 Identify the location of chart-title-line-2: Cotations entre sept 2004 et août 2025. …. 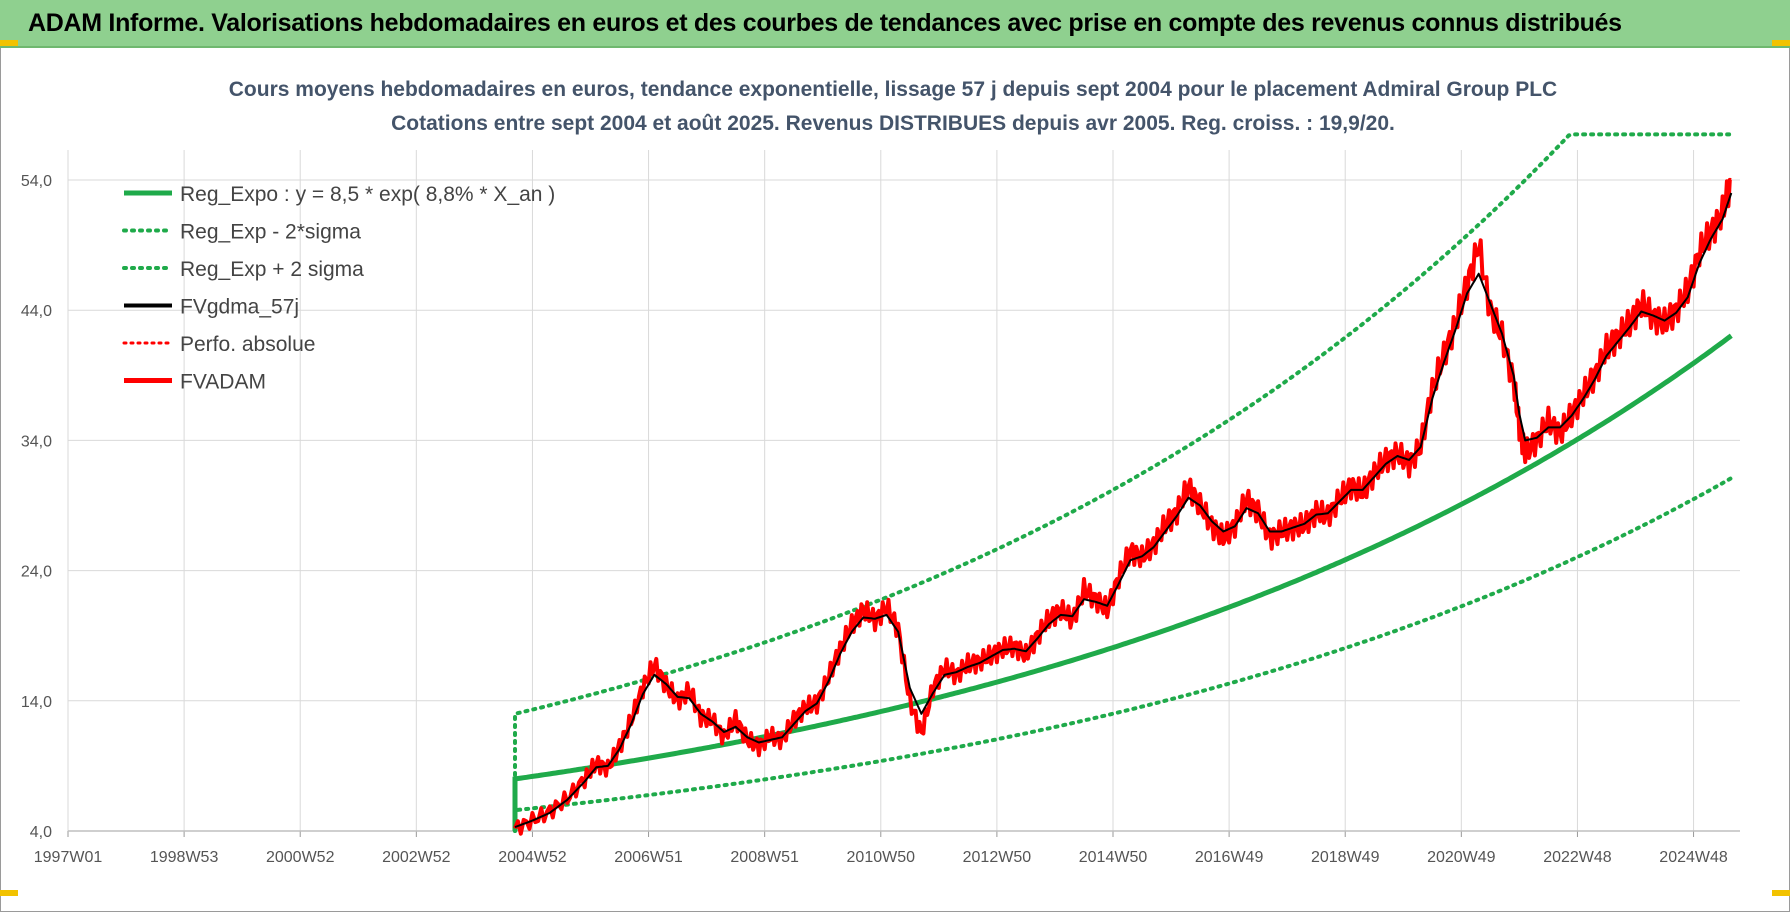
(893, 123).